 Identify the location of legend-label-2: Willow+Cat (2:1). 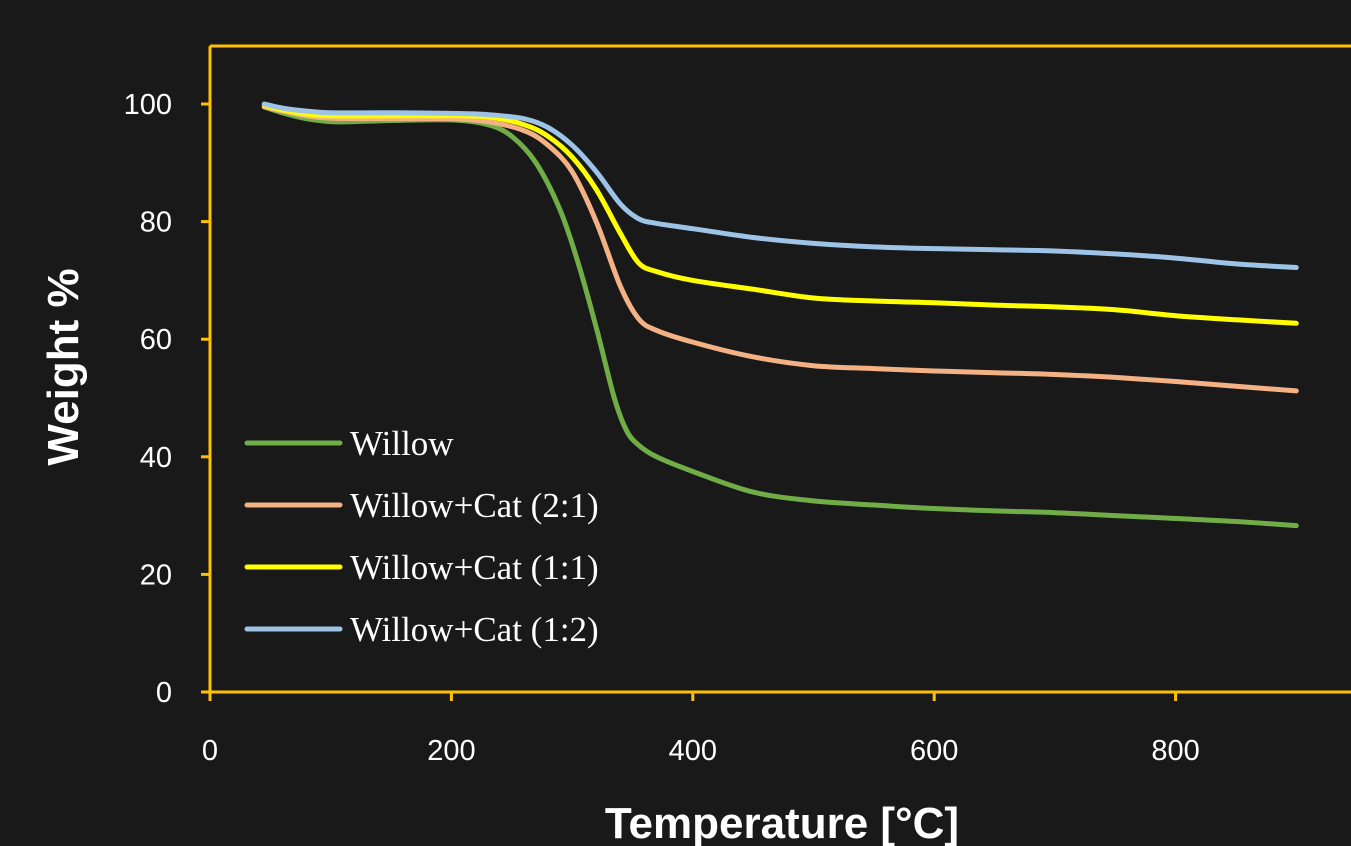
(474, 505).